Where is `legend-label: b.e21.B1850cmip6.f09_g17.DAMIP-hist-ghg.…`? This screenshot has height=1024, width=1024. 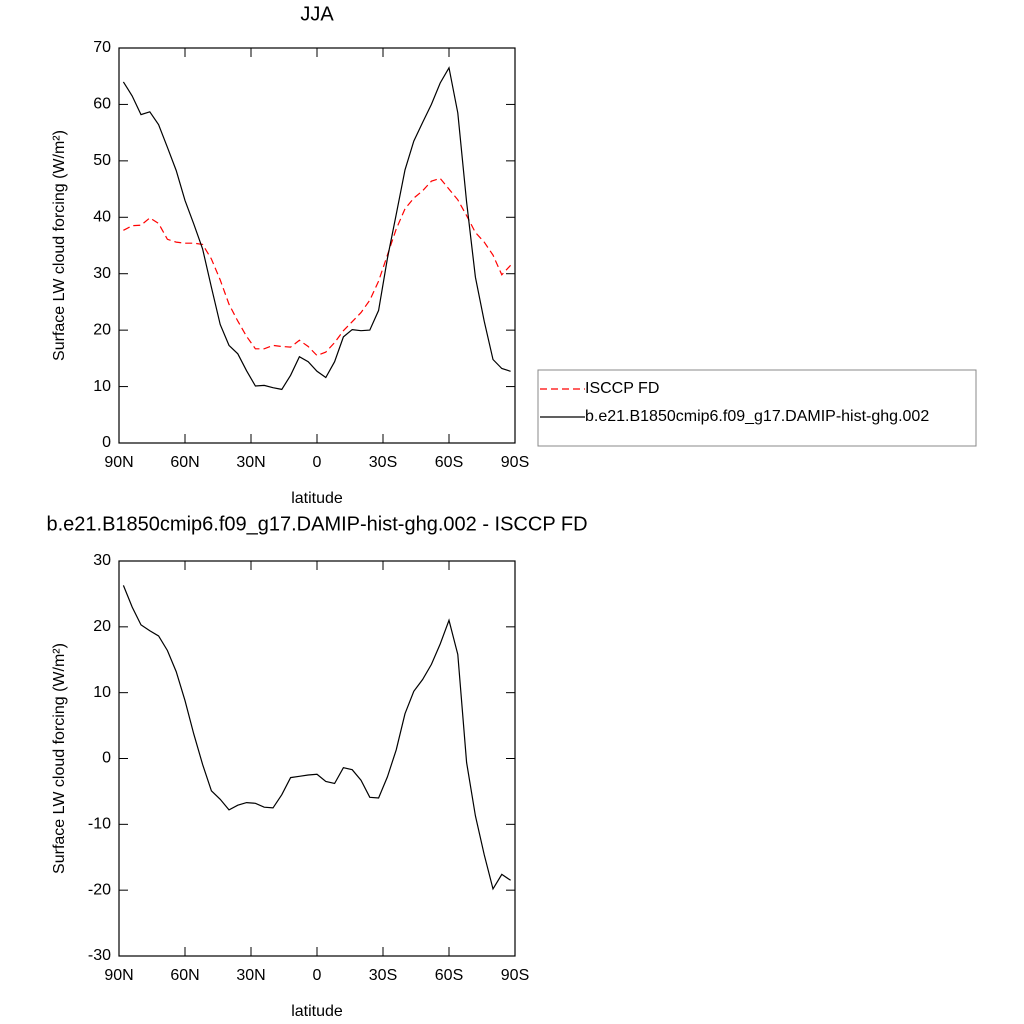 legend-label: b.e21.B1850cmip6.f09_g17.DAMIP-hist-ghg.… is located at coordinates (757, 416).